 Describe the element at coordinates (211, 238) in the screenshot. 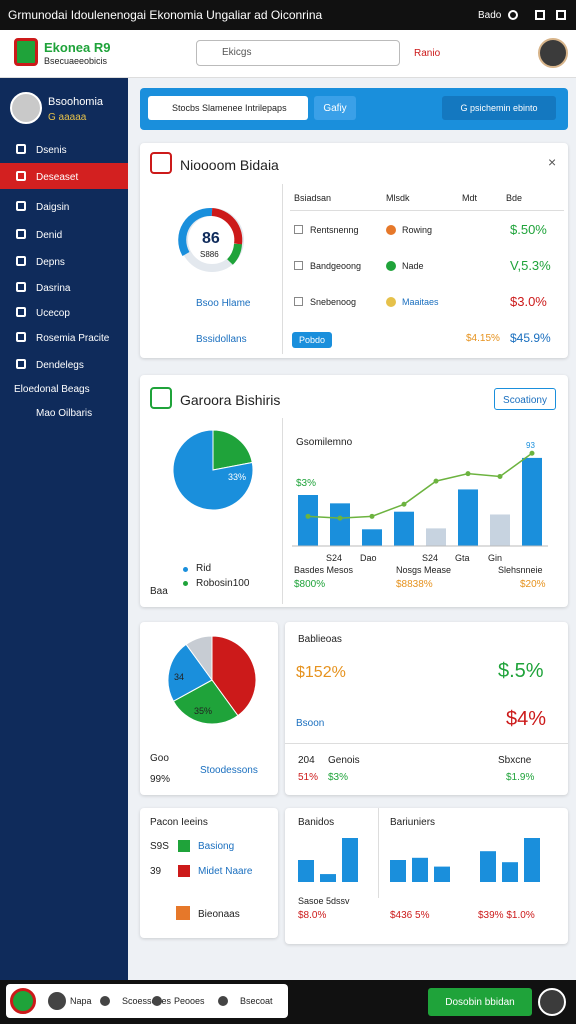

I see `gauge-value: 86` at that location.